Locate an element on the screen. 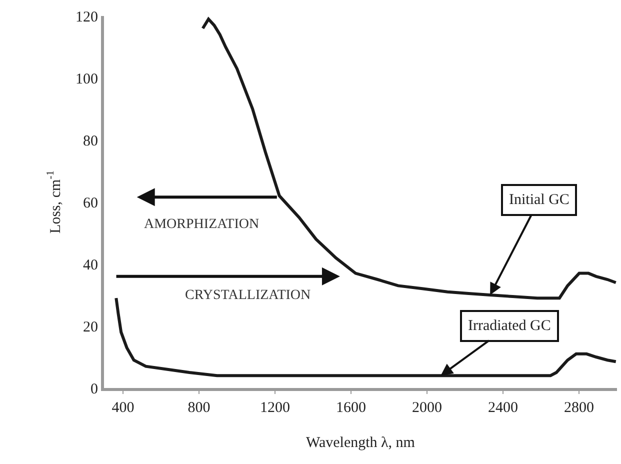 The height and width of the screenshot is (464, 621). x-tick-label: 400 is located at coordinates (123, 408).